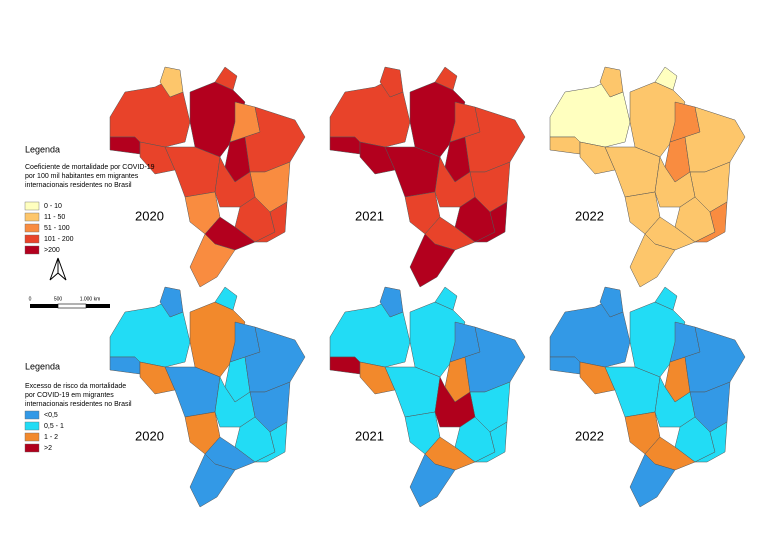 The width and height of the screenshot is (779, 550). What do you see at coordinates (69, 395) in the screenshot?
I see `legend-description: por COVID-19 em migrantes` at bounding box center [69, 395].